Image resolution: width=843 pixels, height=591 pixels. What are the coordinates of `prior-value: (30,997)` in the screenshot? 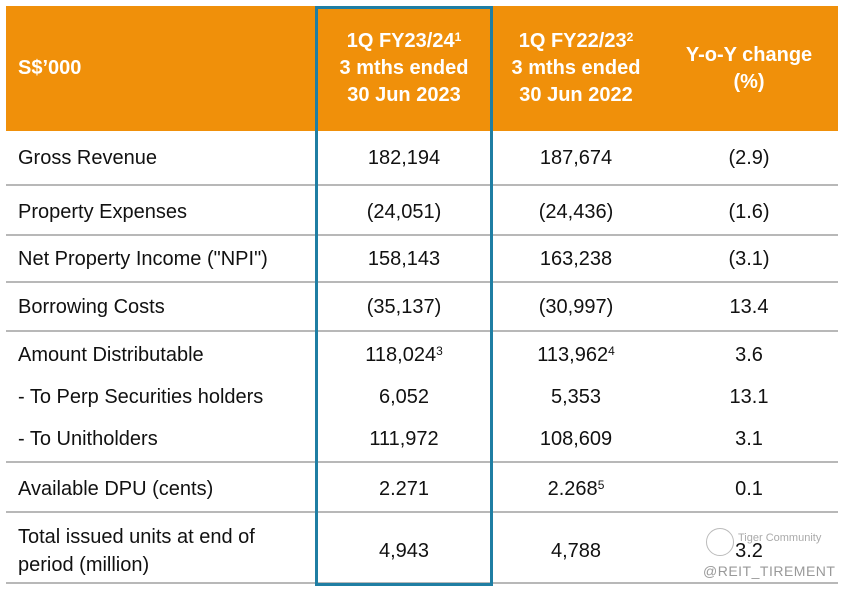 It's located at (576, 306).